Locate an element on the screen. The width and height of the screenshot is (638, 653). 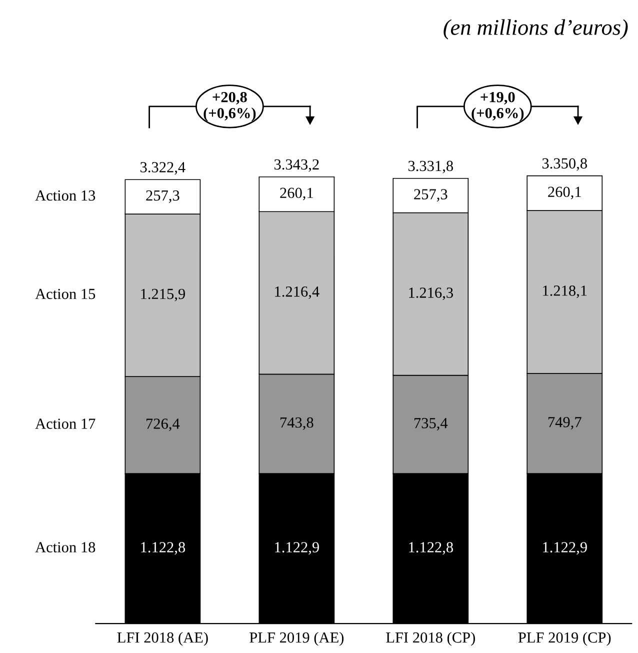
series-label: Action 17 is located at coordinates (65, 423).